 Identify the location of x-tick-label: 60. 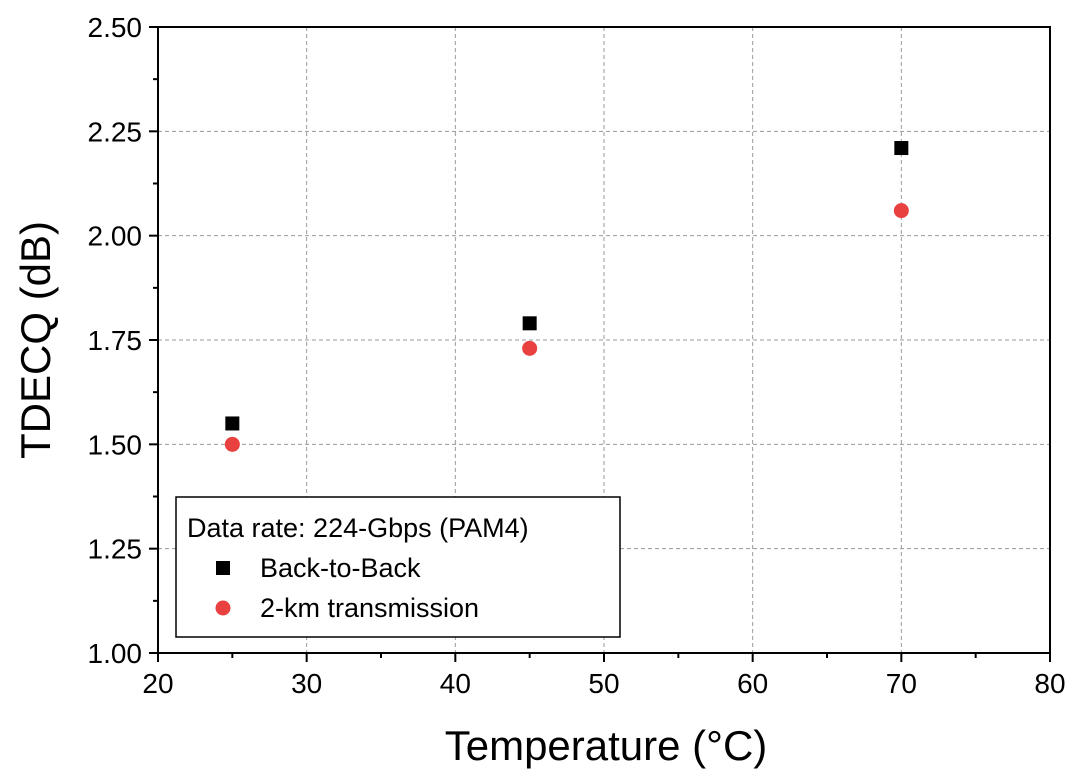
(752, 683).